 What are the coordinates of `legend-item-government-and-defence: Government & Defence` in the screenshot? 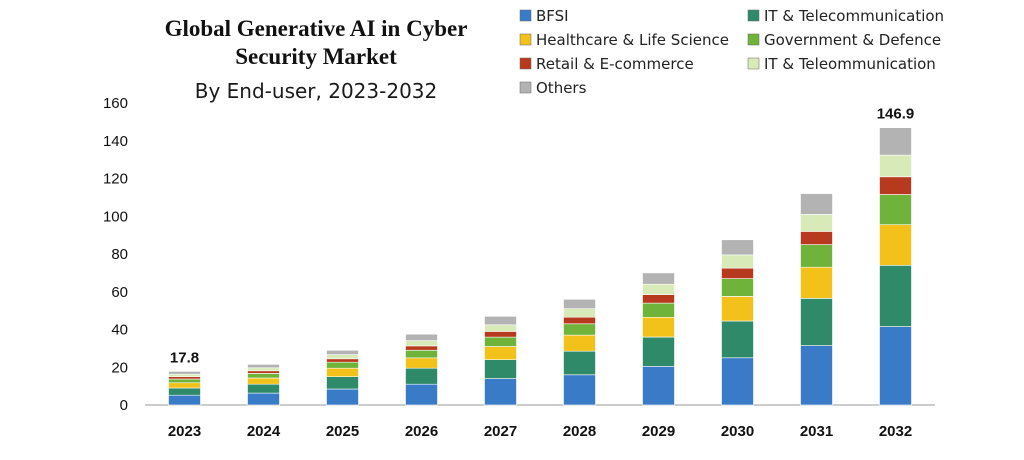 It's located at (844, 40).